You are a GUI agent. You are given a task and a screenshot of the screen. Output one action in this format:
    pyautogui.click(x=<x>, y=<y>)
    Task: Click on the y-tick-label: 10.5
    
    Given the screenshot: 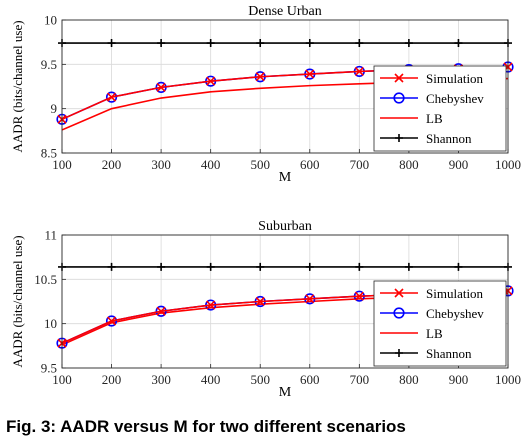 What is the action you would take?
    pyautogui.click(x=45, y=279)
    